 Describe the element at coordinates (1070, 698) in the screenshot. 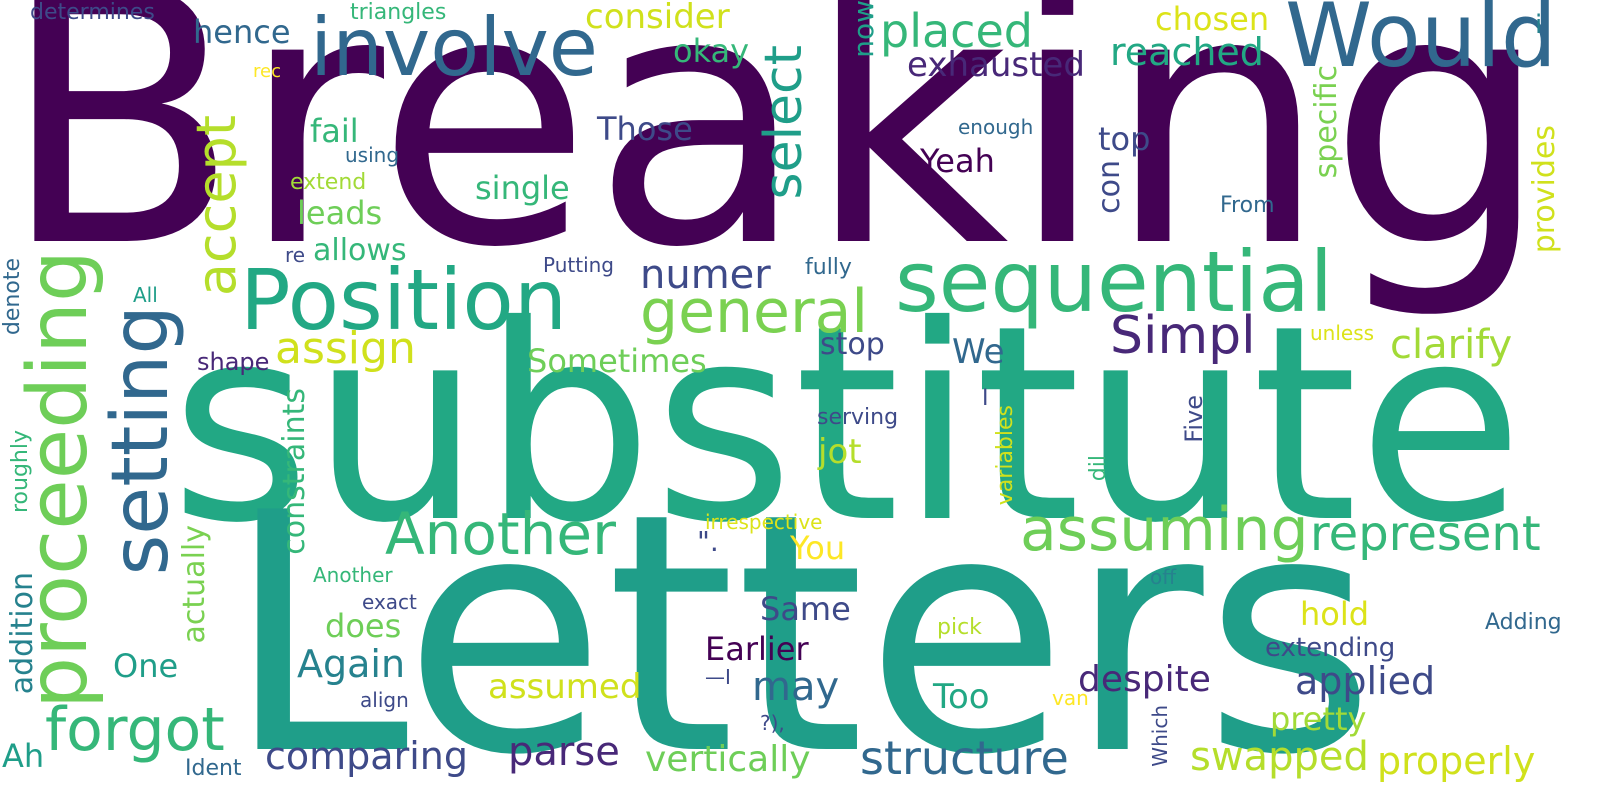

I see `word-van: van` at that location.